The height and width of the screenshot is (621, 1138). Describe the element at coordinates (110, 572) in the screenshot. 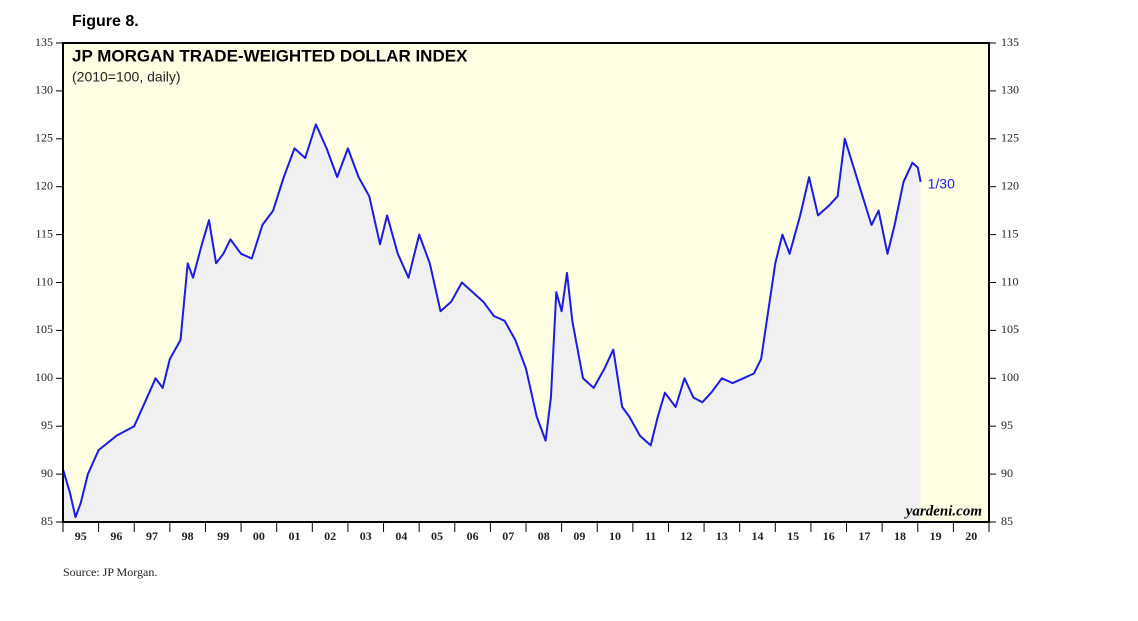

I see `source: Source: JP Morgan.` at that location.